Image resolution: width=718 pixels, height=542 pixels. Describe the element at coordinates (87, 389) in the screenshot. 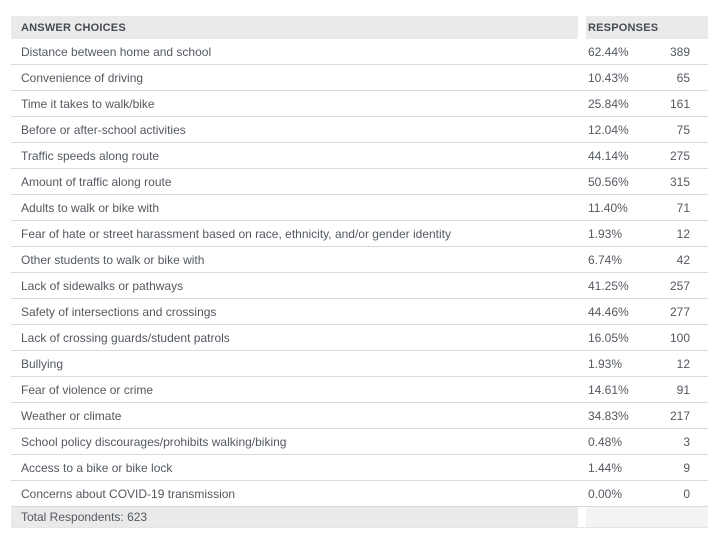

I see `answer-choice-label: Fear of violence or crime` at that location.